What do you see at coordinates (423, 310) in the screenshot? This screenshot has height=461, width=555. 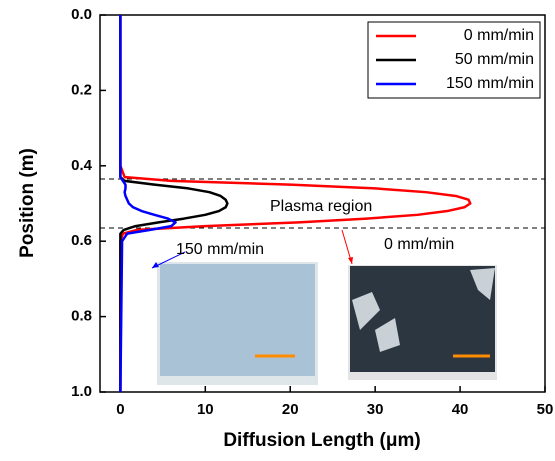 I see `inset-feature` at bounding box center [423, 310].